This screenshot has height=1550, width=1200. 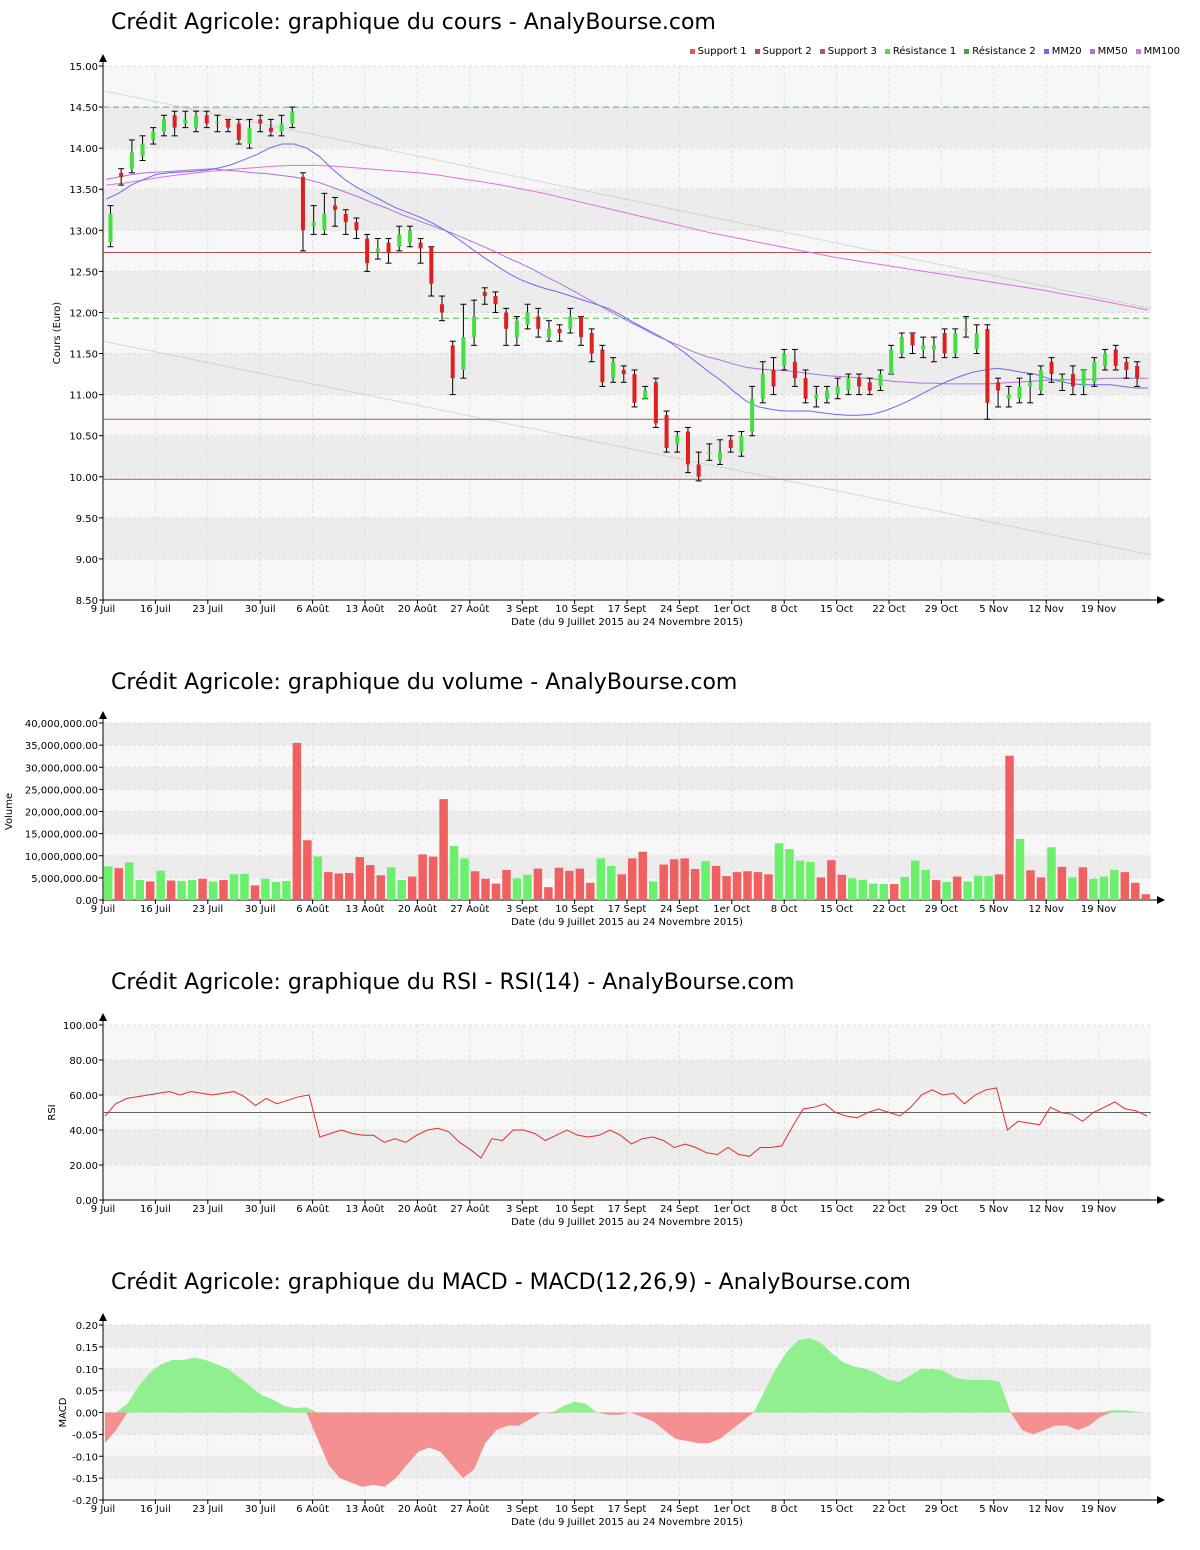 What do you see at coordinates (718, 51) in the screenshot?
I see `legend-item: Support 1` at bounding box center [718, 51].